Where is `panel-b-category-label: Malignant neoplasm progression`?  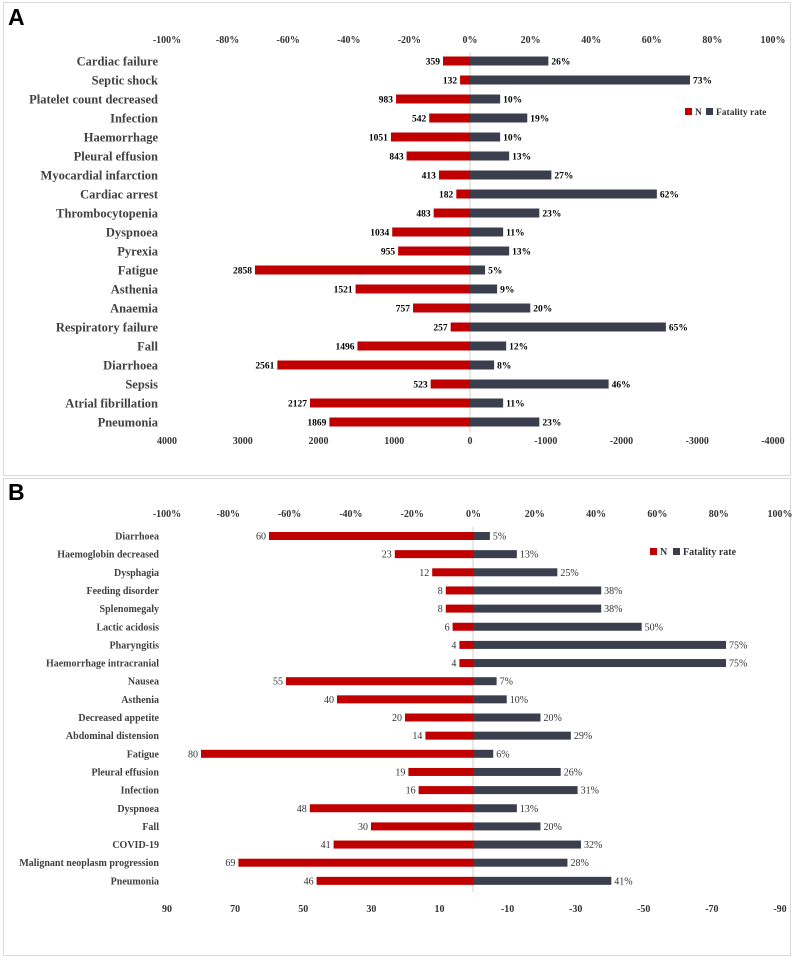 panel-b-category-label: Malignant neoplasm progression is located at coordinates (89, 863).